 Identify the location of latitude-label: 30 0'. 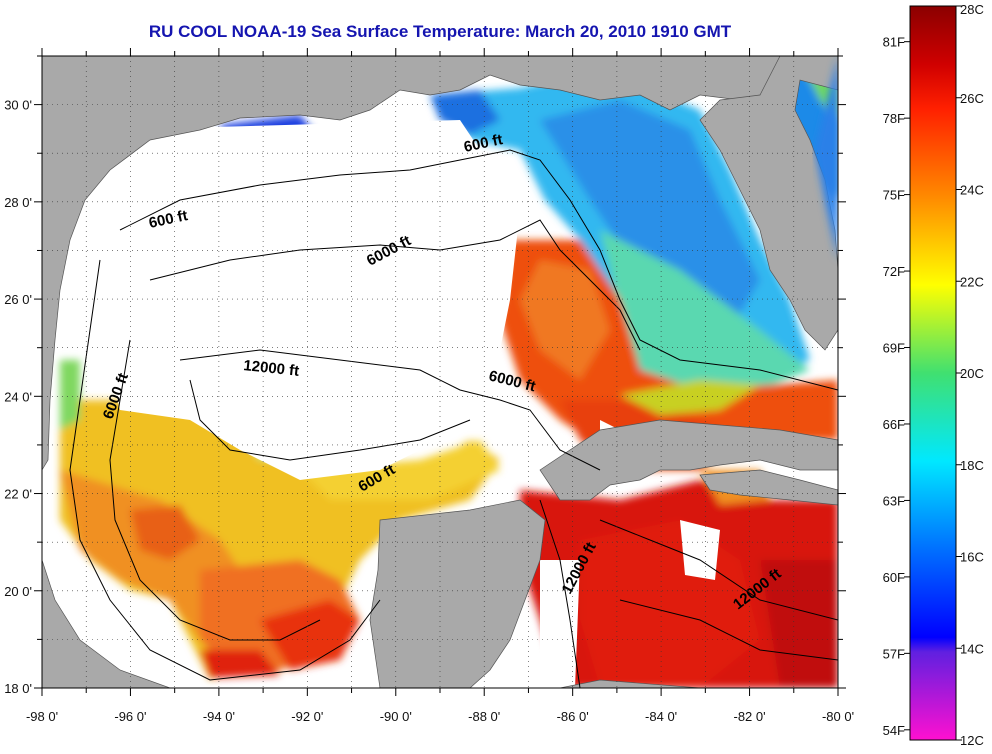
(18, 105).